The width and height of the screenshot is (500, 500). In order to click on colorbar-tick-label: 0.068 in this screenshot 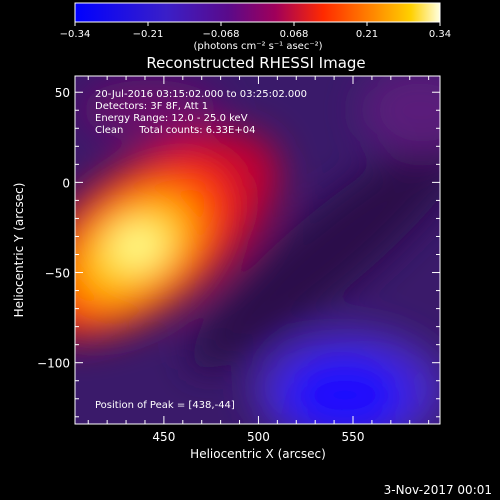, I will do `click(294, 34)`.